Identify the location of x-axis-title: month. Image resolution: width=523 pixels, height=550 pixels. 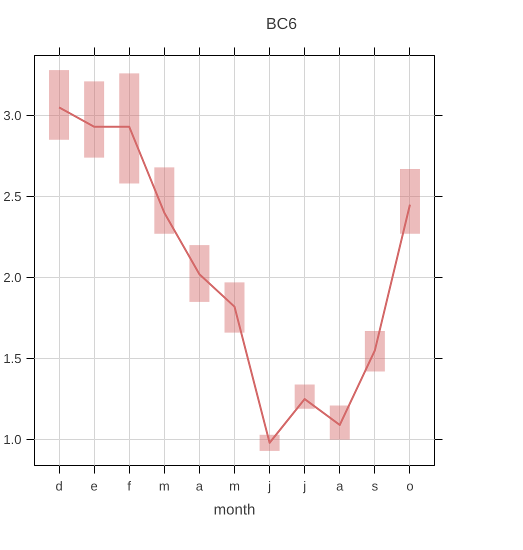
(235, 510).